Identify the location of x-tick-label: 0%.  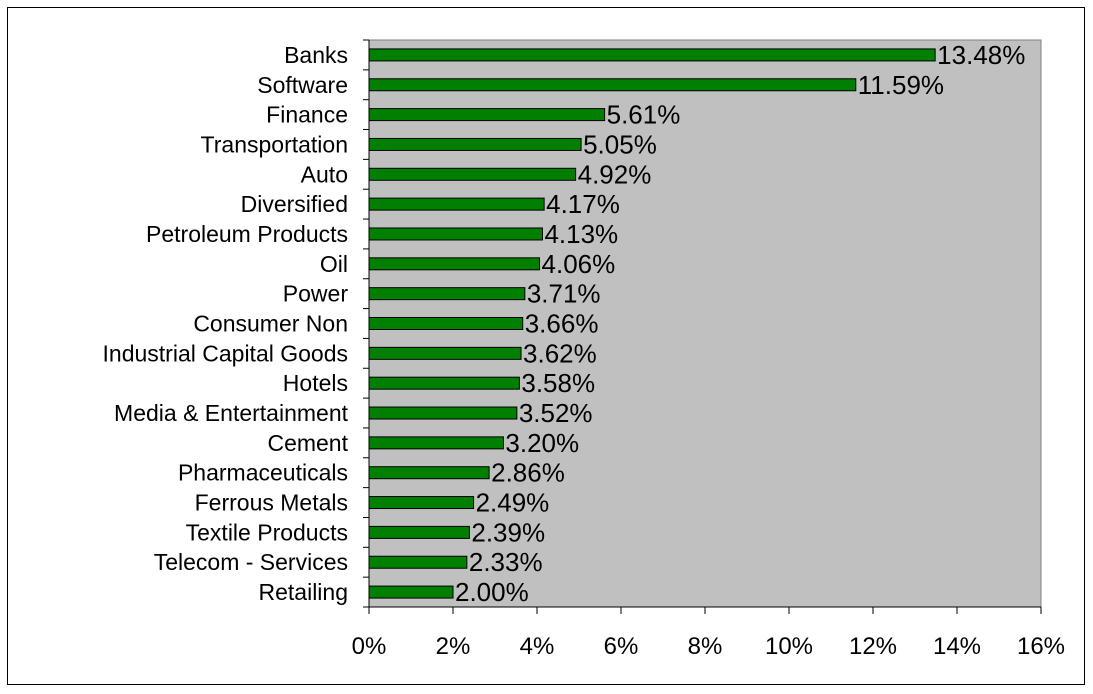
(369, 646).